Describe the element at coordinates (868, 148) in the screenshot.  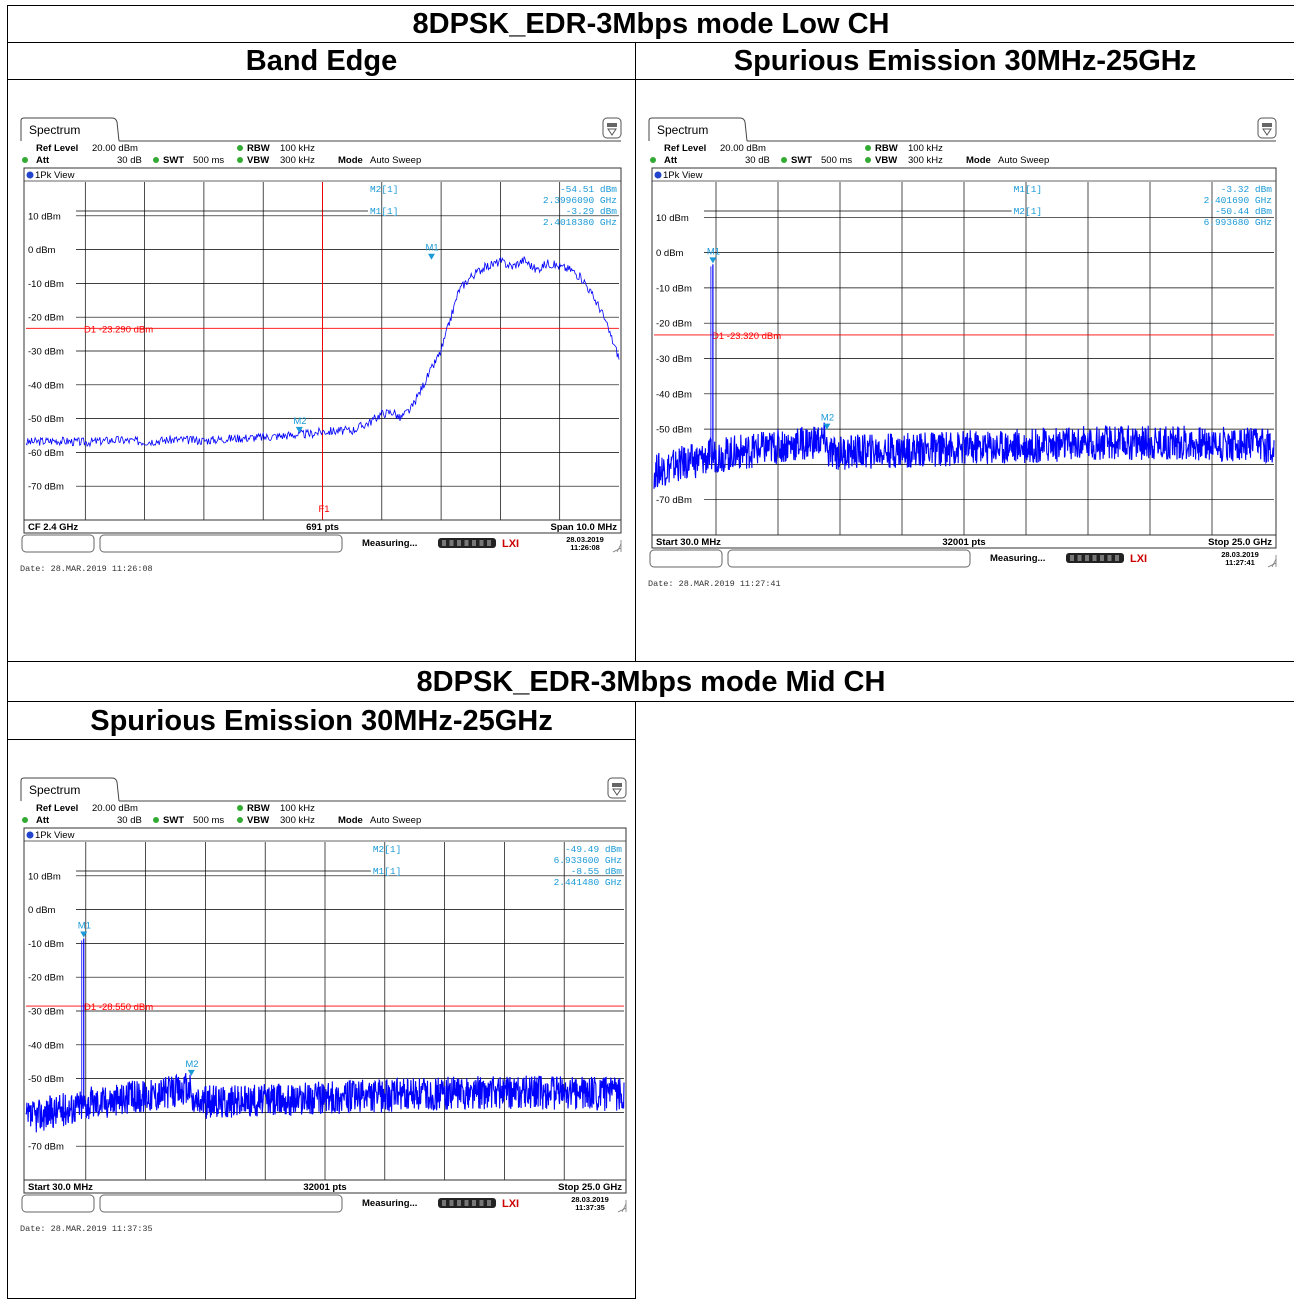
I see `rbw-indicator-icon` at that location.